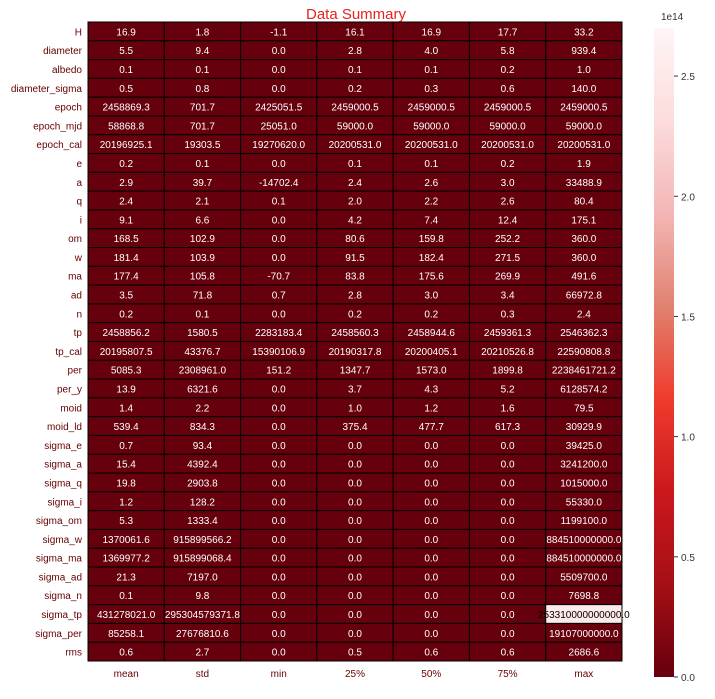 The image size is (715, 699). I want to click on cell-label: 2238461721.2, so click(584, 371).